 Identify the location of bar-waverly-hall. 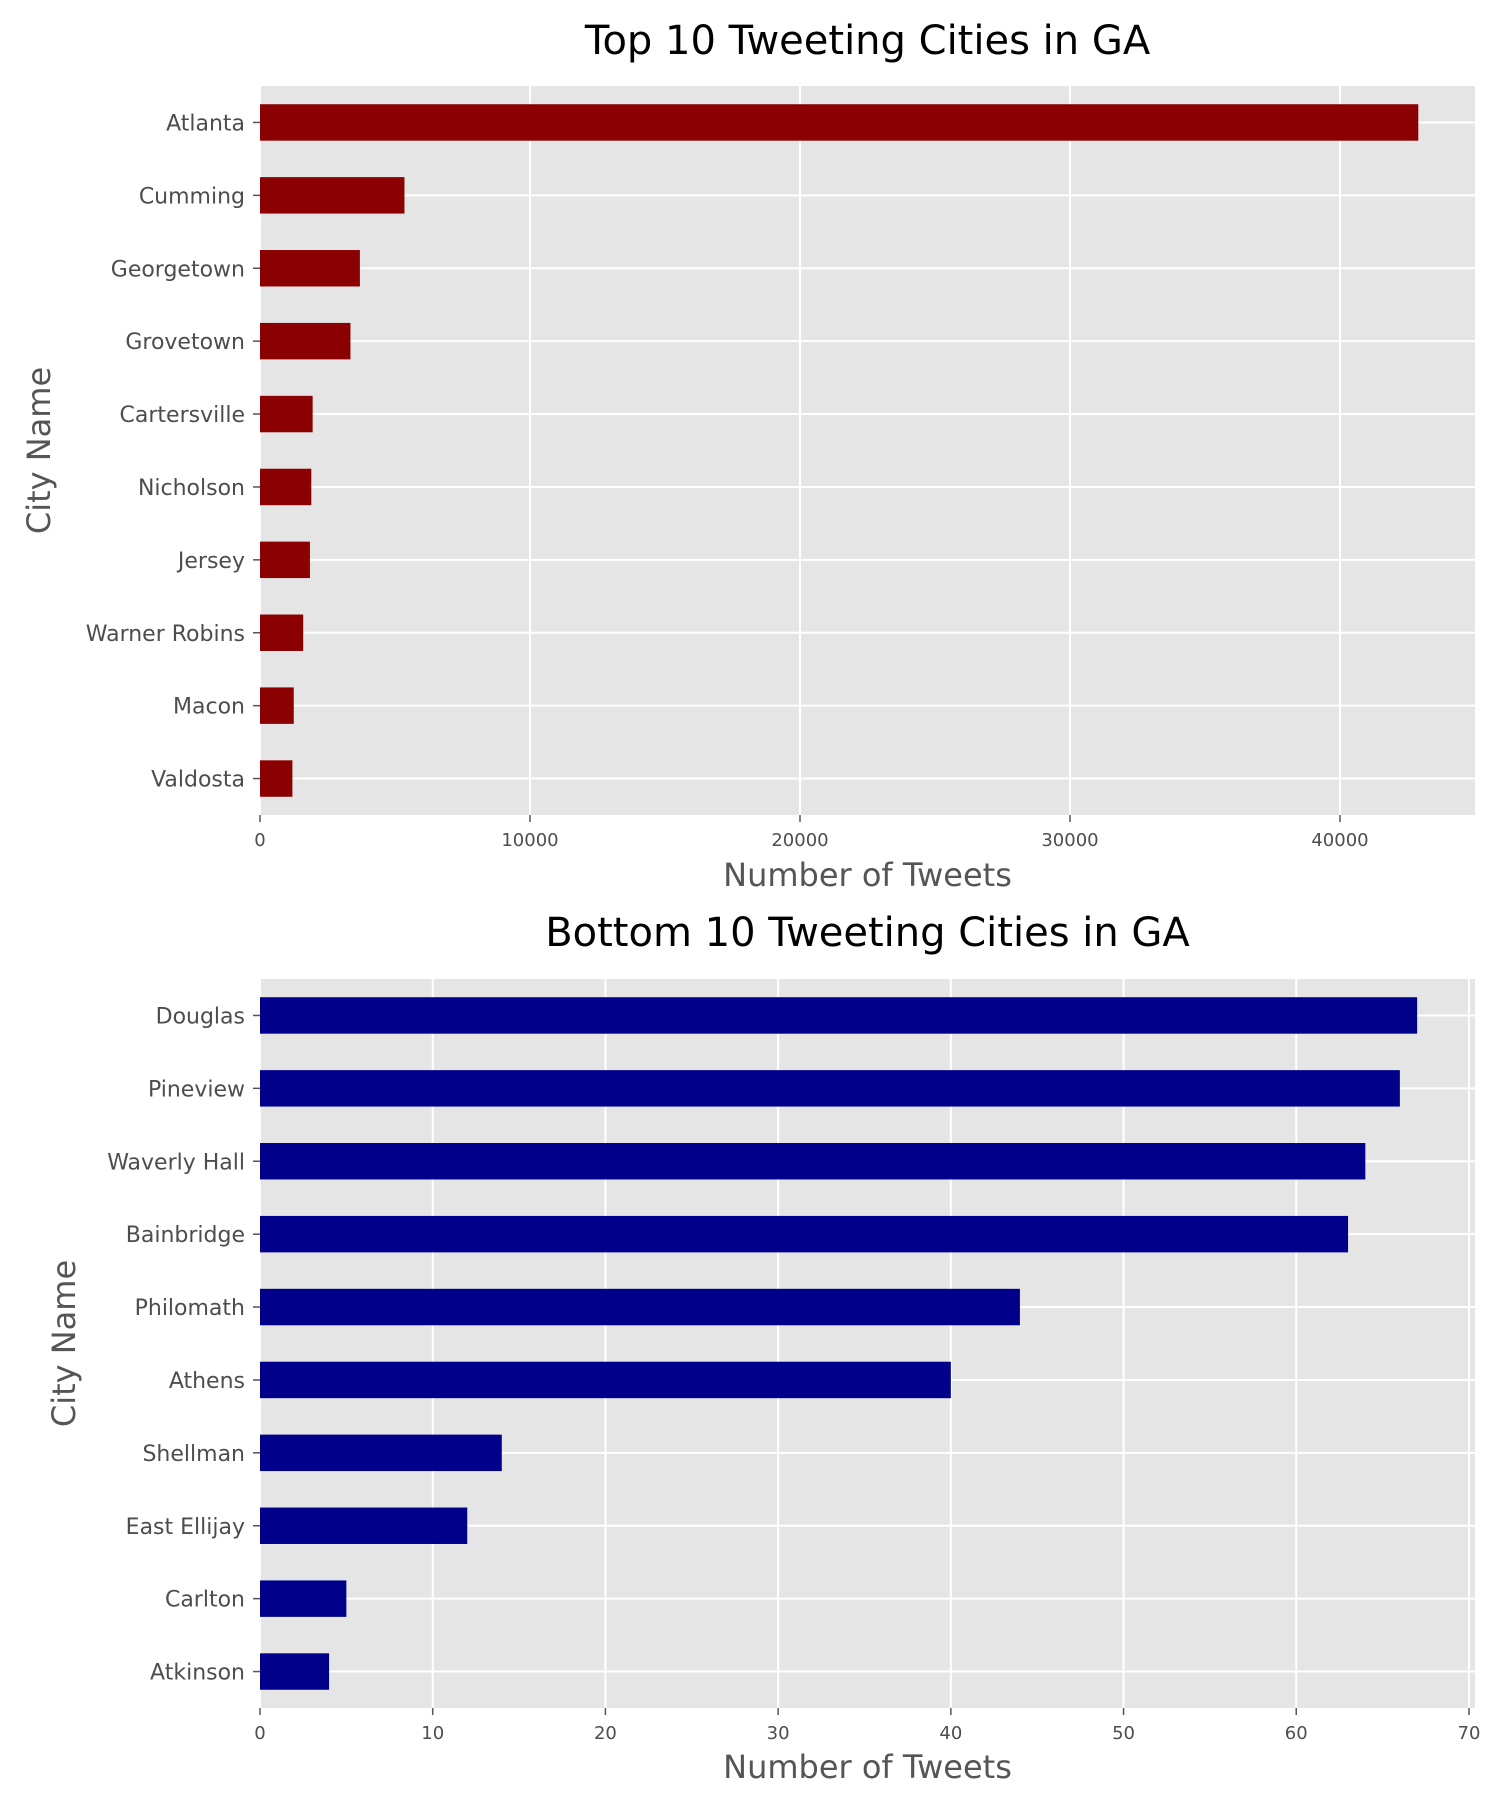
(813, 1161).